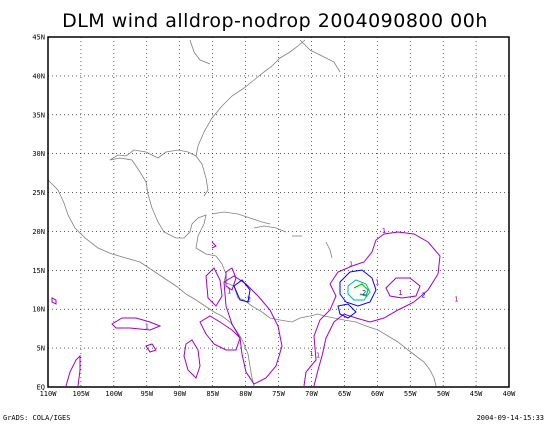 This screenshot has width=550, height=425. Describe the element at coordinates (377, 394) in the screenshot. I see `x-tick-label: 60W` at that location.